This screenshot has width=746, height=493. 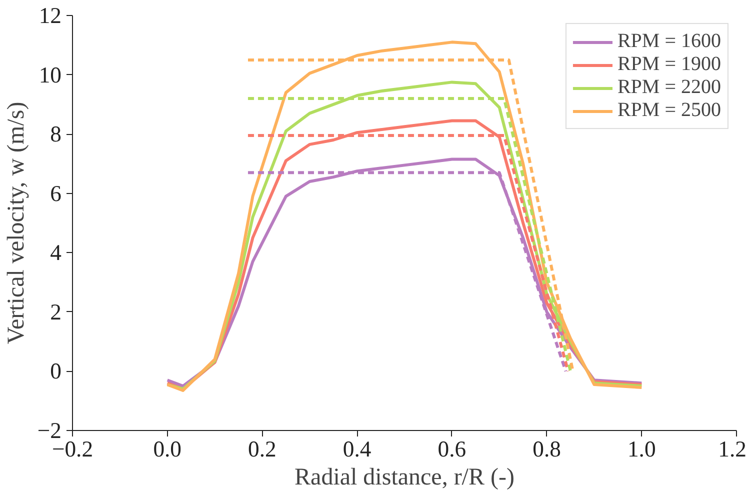 What do you see at coordinates (641, 449) in the screenshot?
I see `x-tick-label: 1.0` at bounding box center [641, 449].